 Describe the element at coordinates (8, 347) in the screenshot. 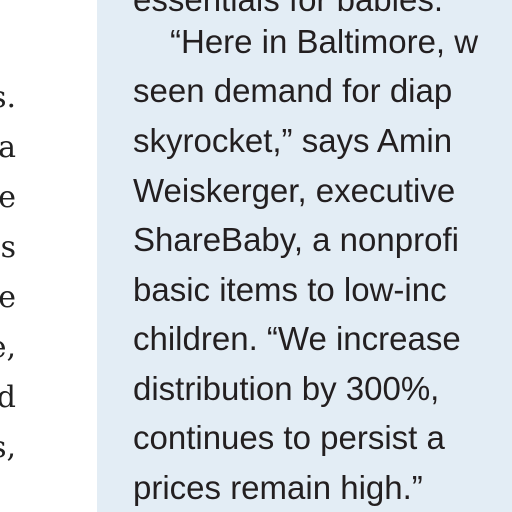

I see `body-text-line: e,` at that location.